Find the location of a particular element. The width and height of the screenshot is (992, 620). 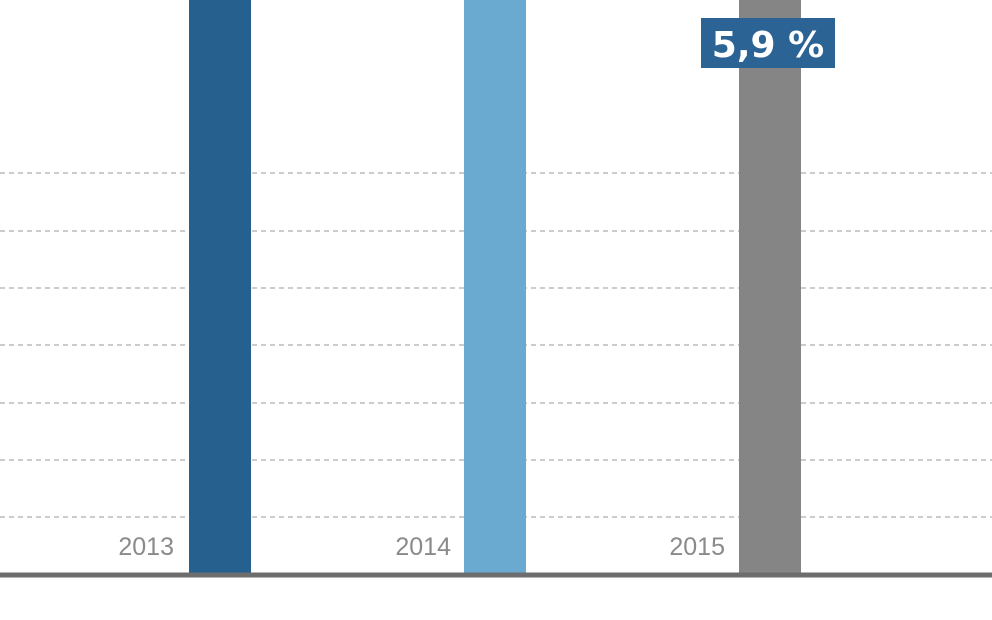

year-label-2014: 2014 is located at coordinates (423, 547).